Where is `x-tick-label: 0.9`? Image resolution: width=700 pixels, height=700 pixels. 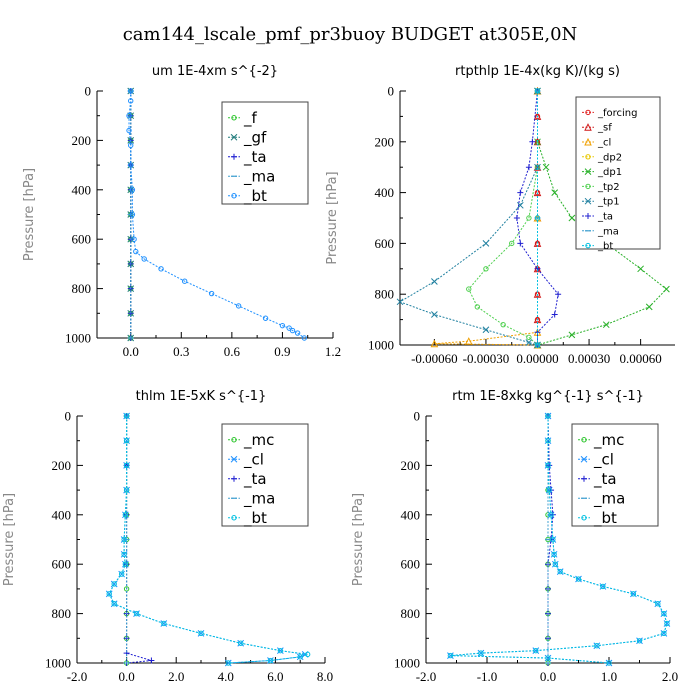 x-tick-label: 0.9 is located at coordinates (282, 351).